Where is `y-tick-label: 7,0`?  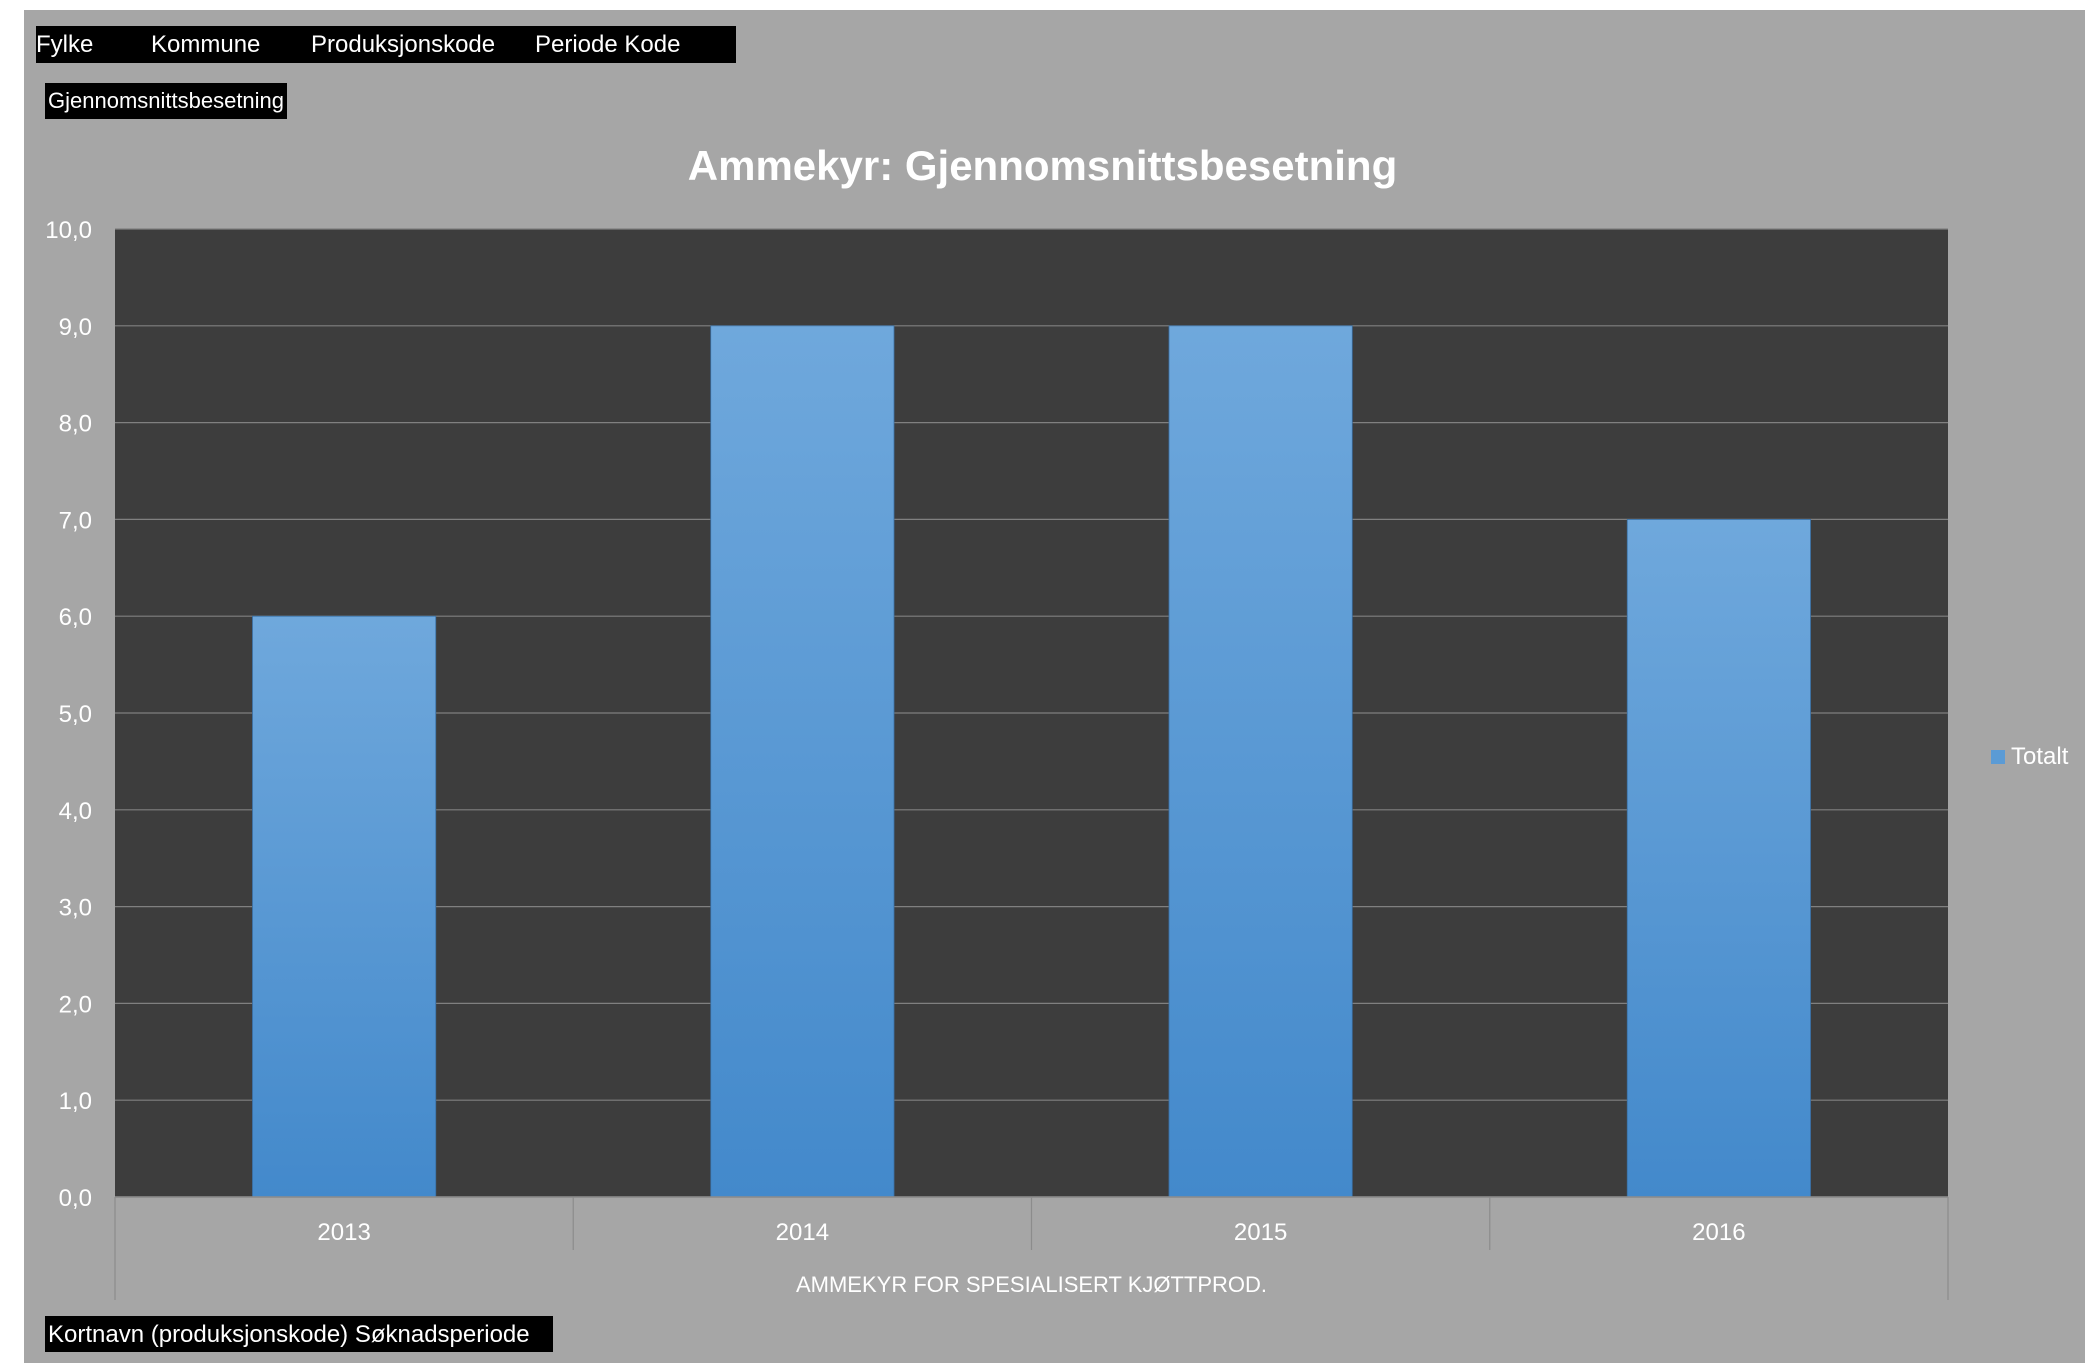 y-tick-label: 7,0 is located at coordinates (75, 520).